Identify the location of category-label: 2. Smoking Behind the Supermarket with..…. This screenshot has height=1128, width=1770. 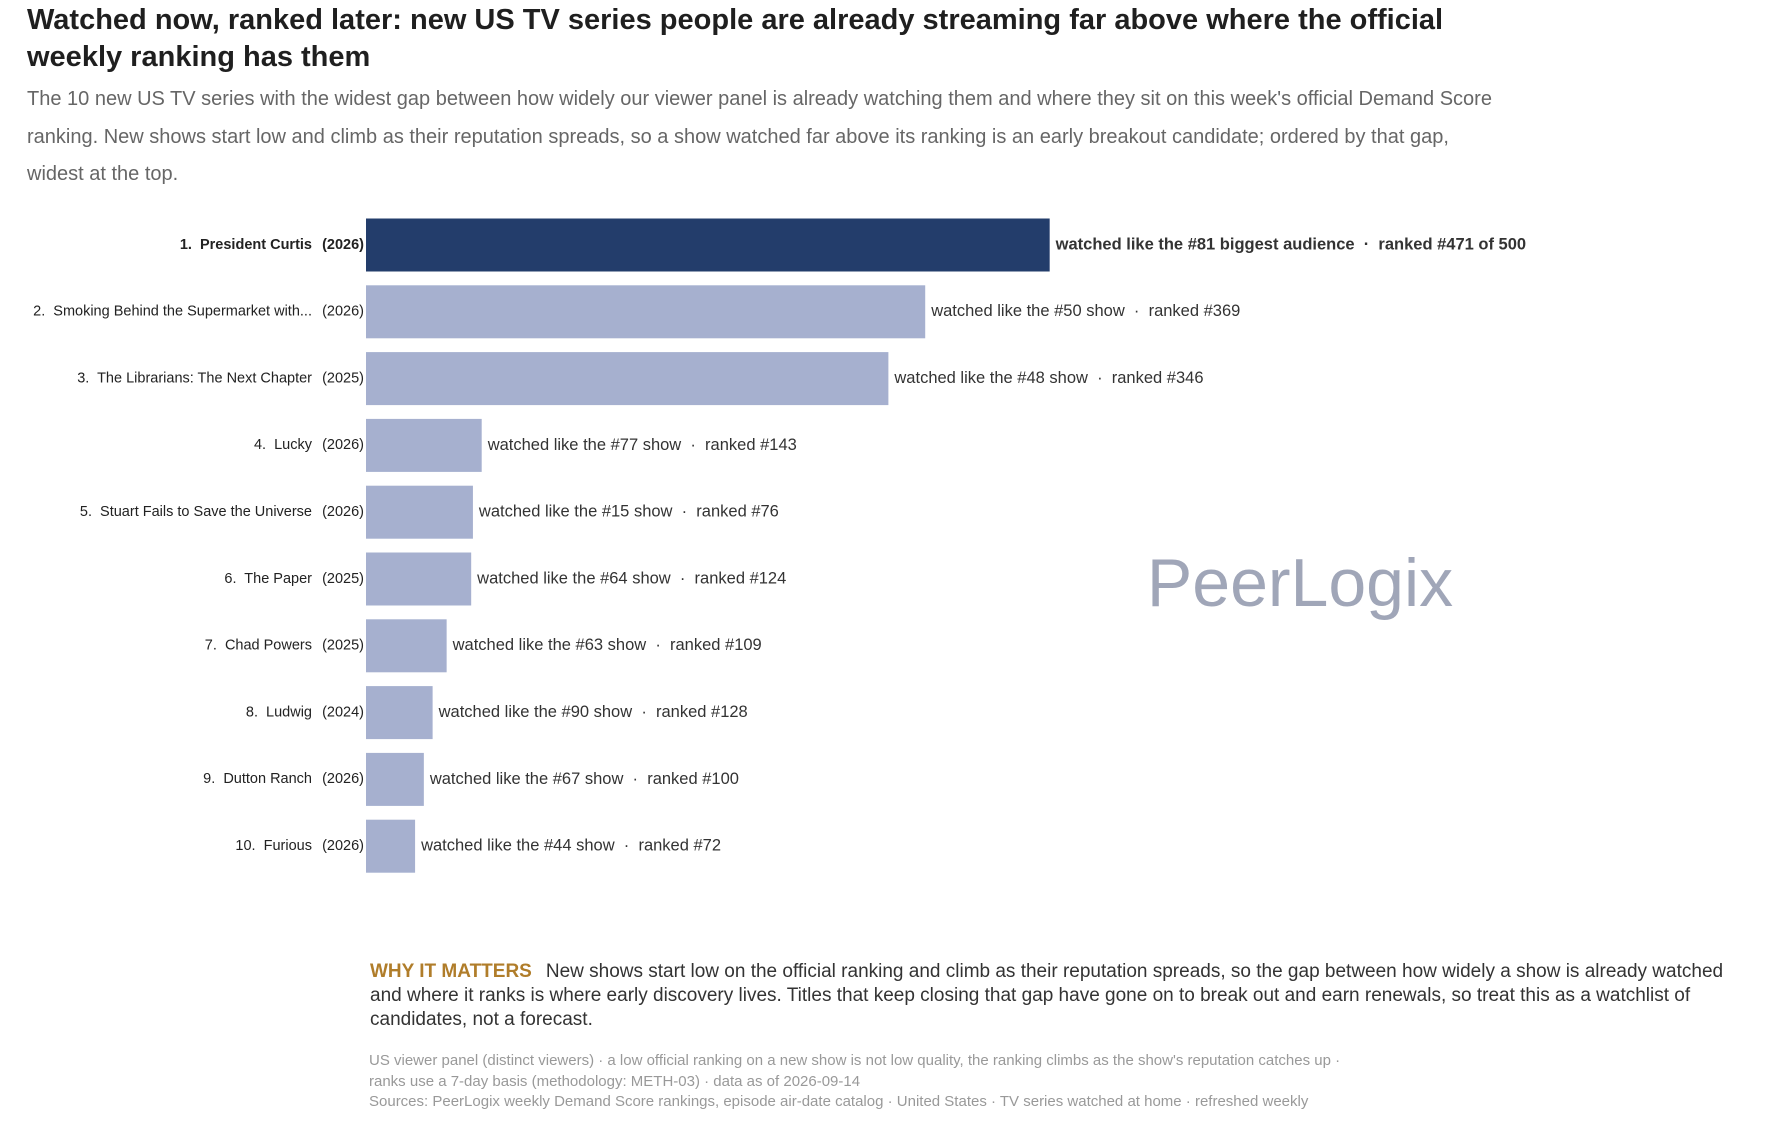
(172, 312).